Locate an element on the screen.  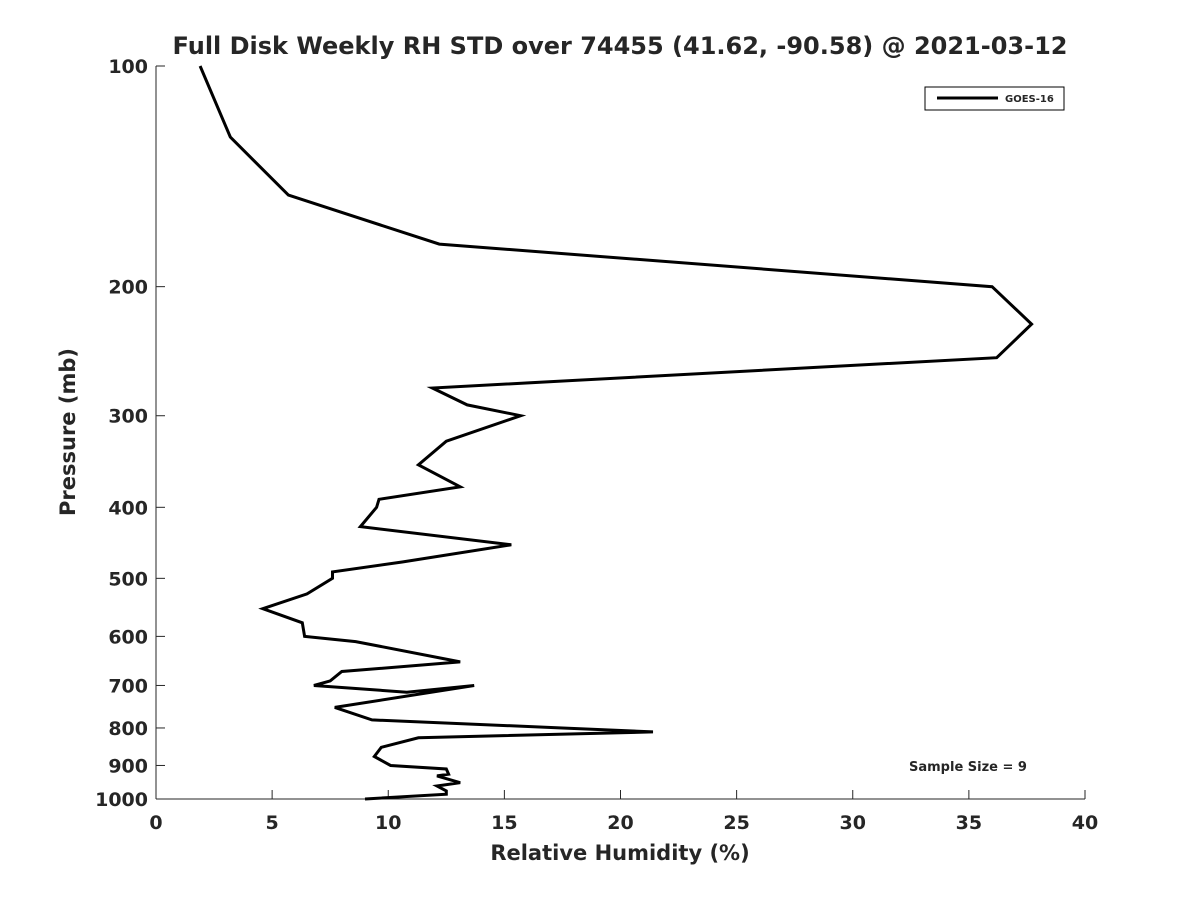
legend: GOES-16 is located at coordinates (994, 98).